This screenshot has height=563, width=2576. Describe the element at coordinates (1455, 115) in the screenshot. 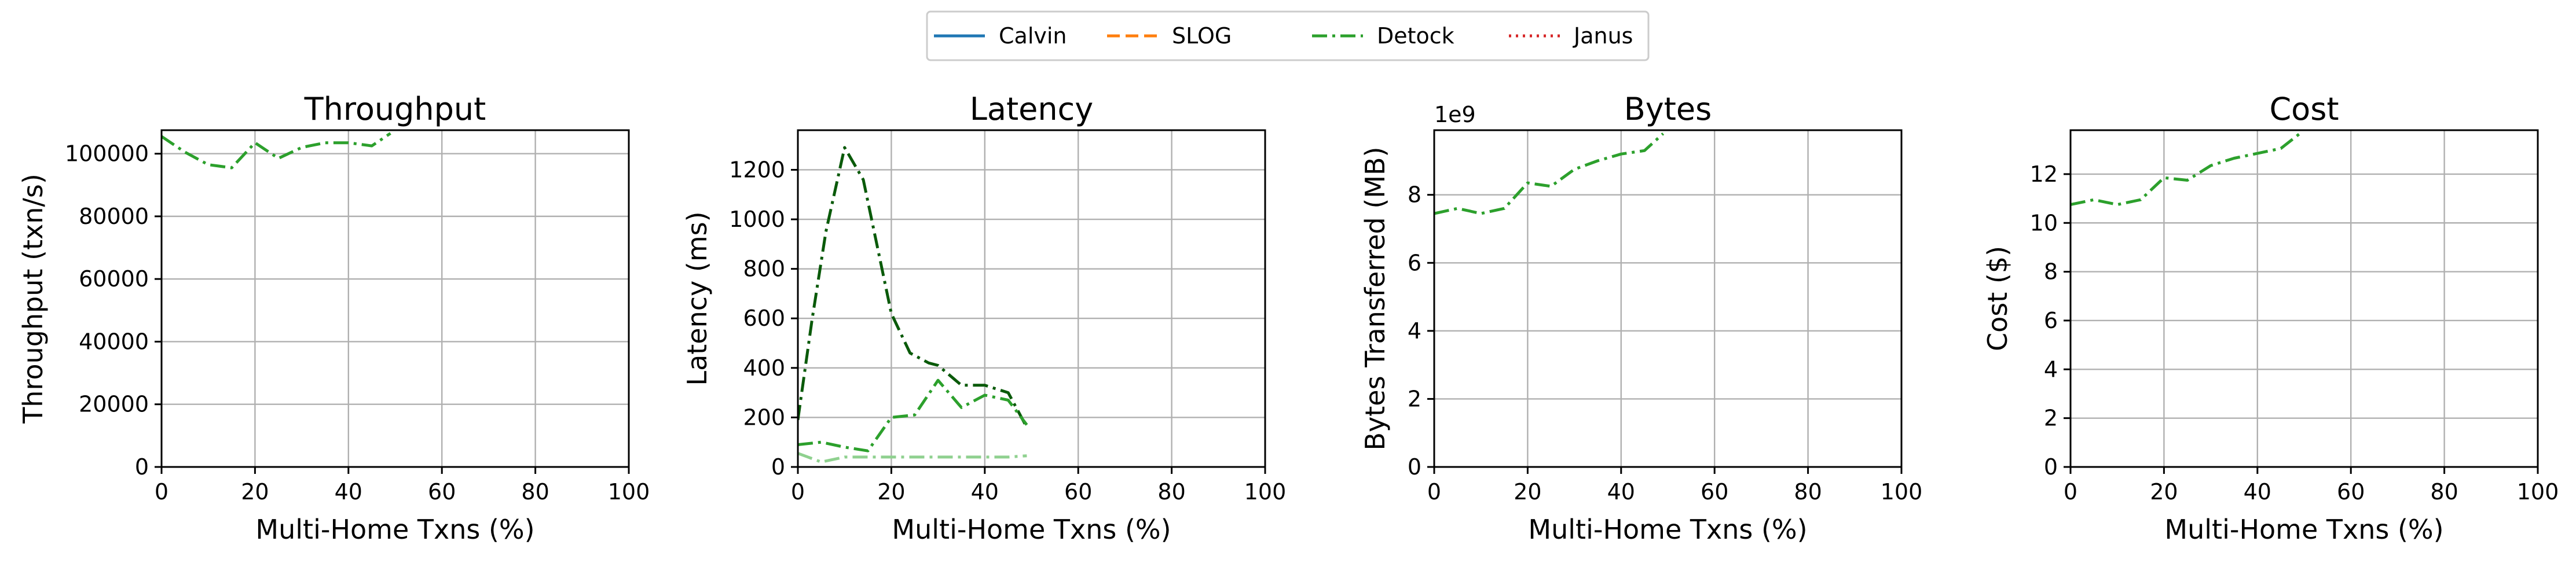

I see `y-offset-text: 1e9` at that location.